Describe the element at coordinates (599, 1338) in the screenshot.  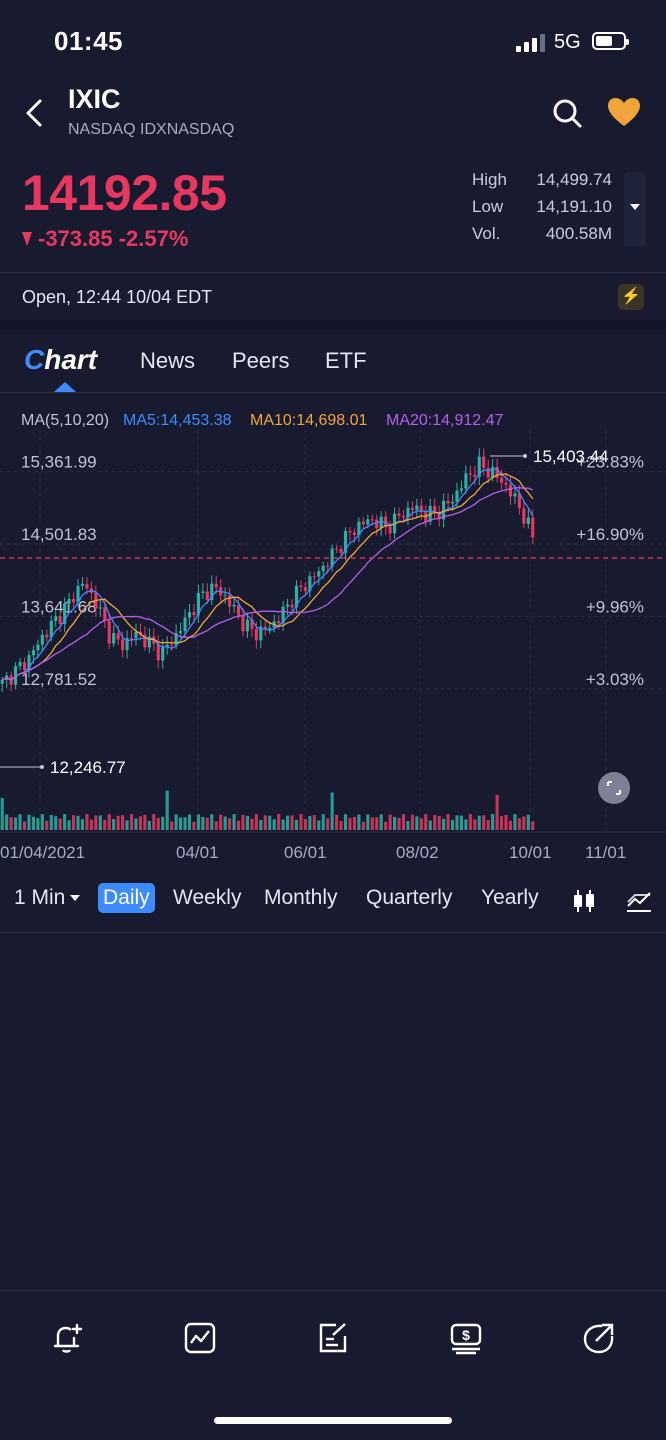
I see `share-icon` at that location.